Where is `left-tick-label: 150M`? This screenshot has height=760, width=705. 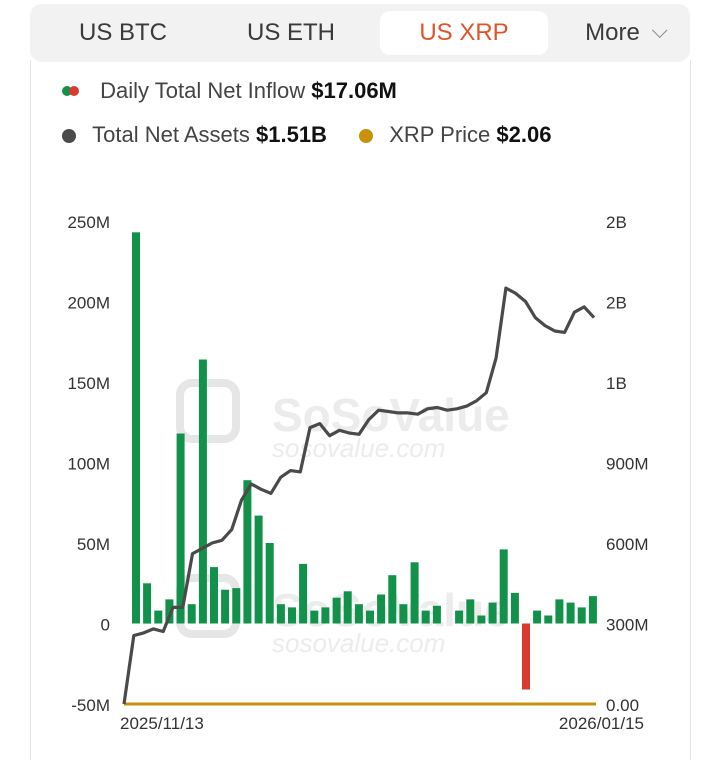
left-tick-label: 150M is located at coordinates (88, 383).